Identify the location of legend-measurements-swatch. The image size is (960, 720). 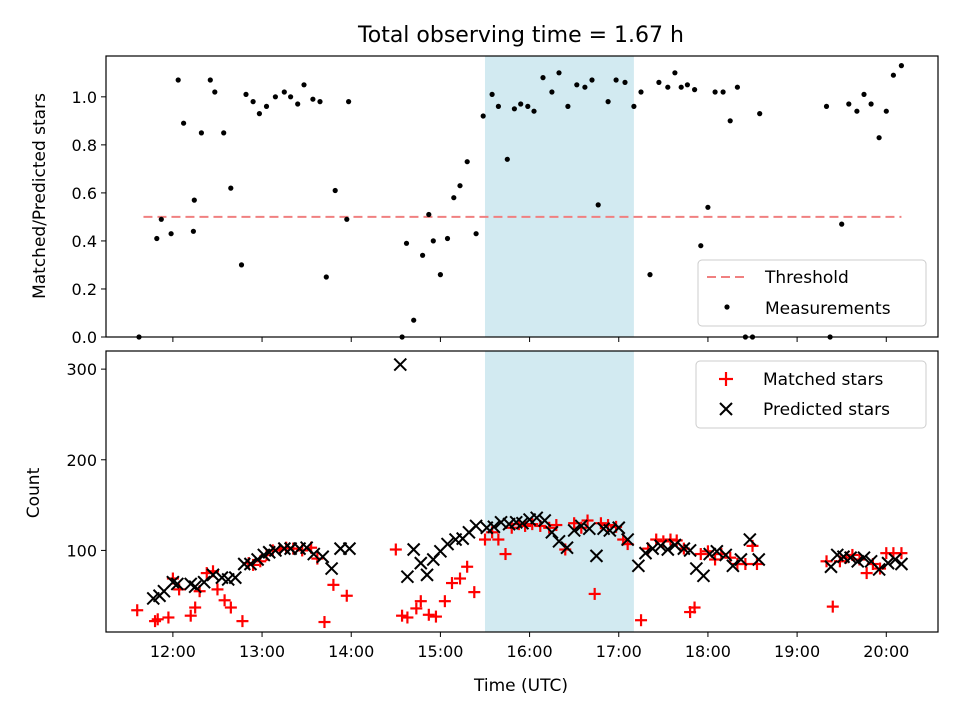
(727, 307).